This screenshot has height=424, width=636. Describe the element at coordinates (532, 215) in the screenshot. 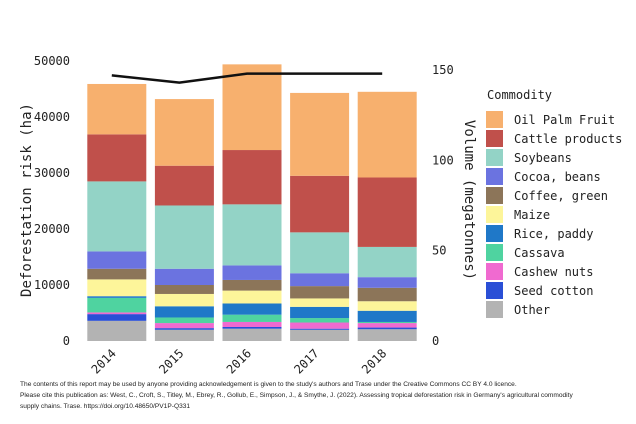

I see `legend-label: Maize` at that location.